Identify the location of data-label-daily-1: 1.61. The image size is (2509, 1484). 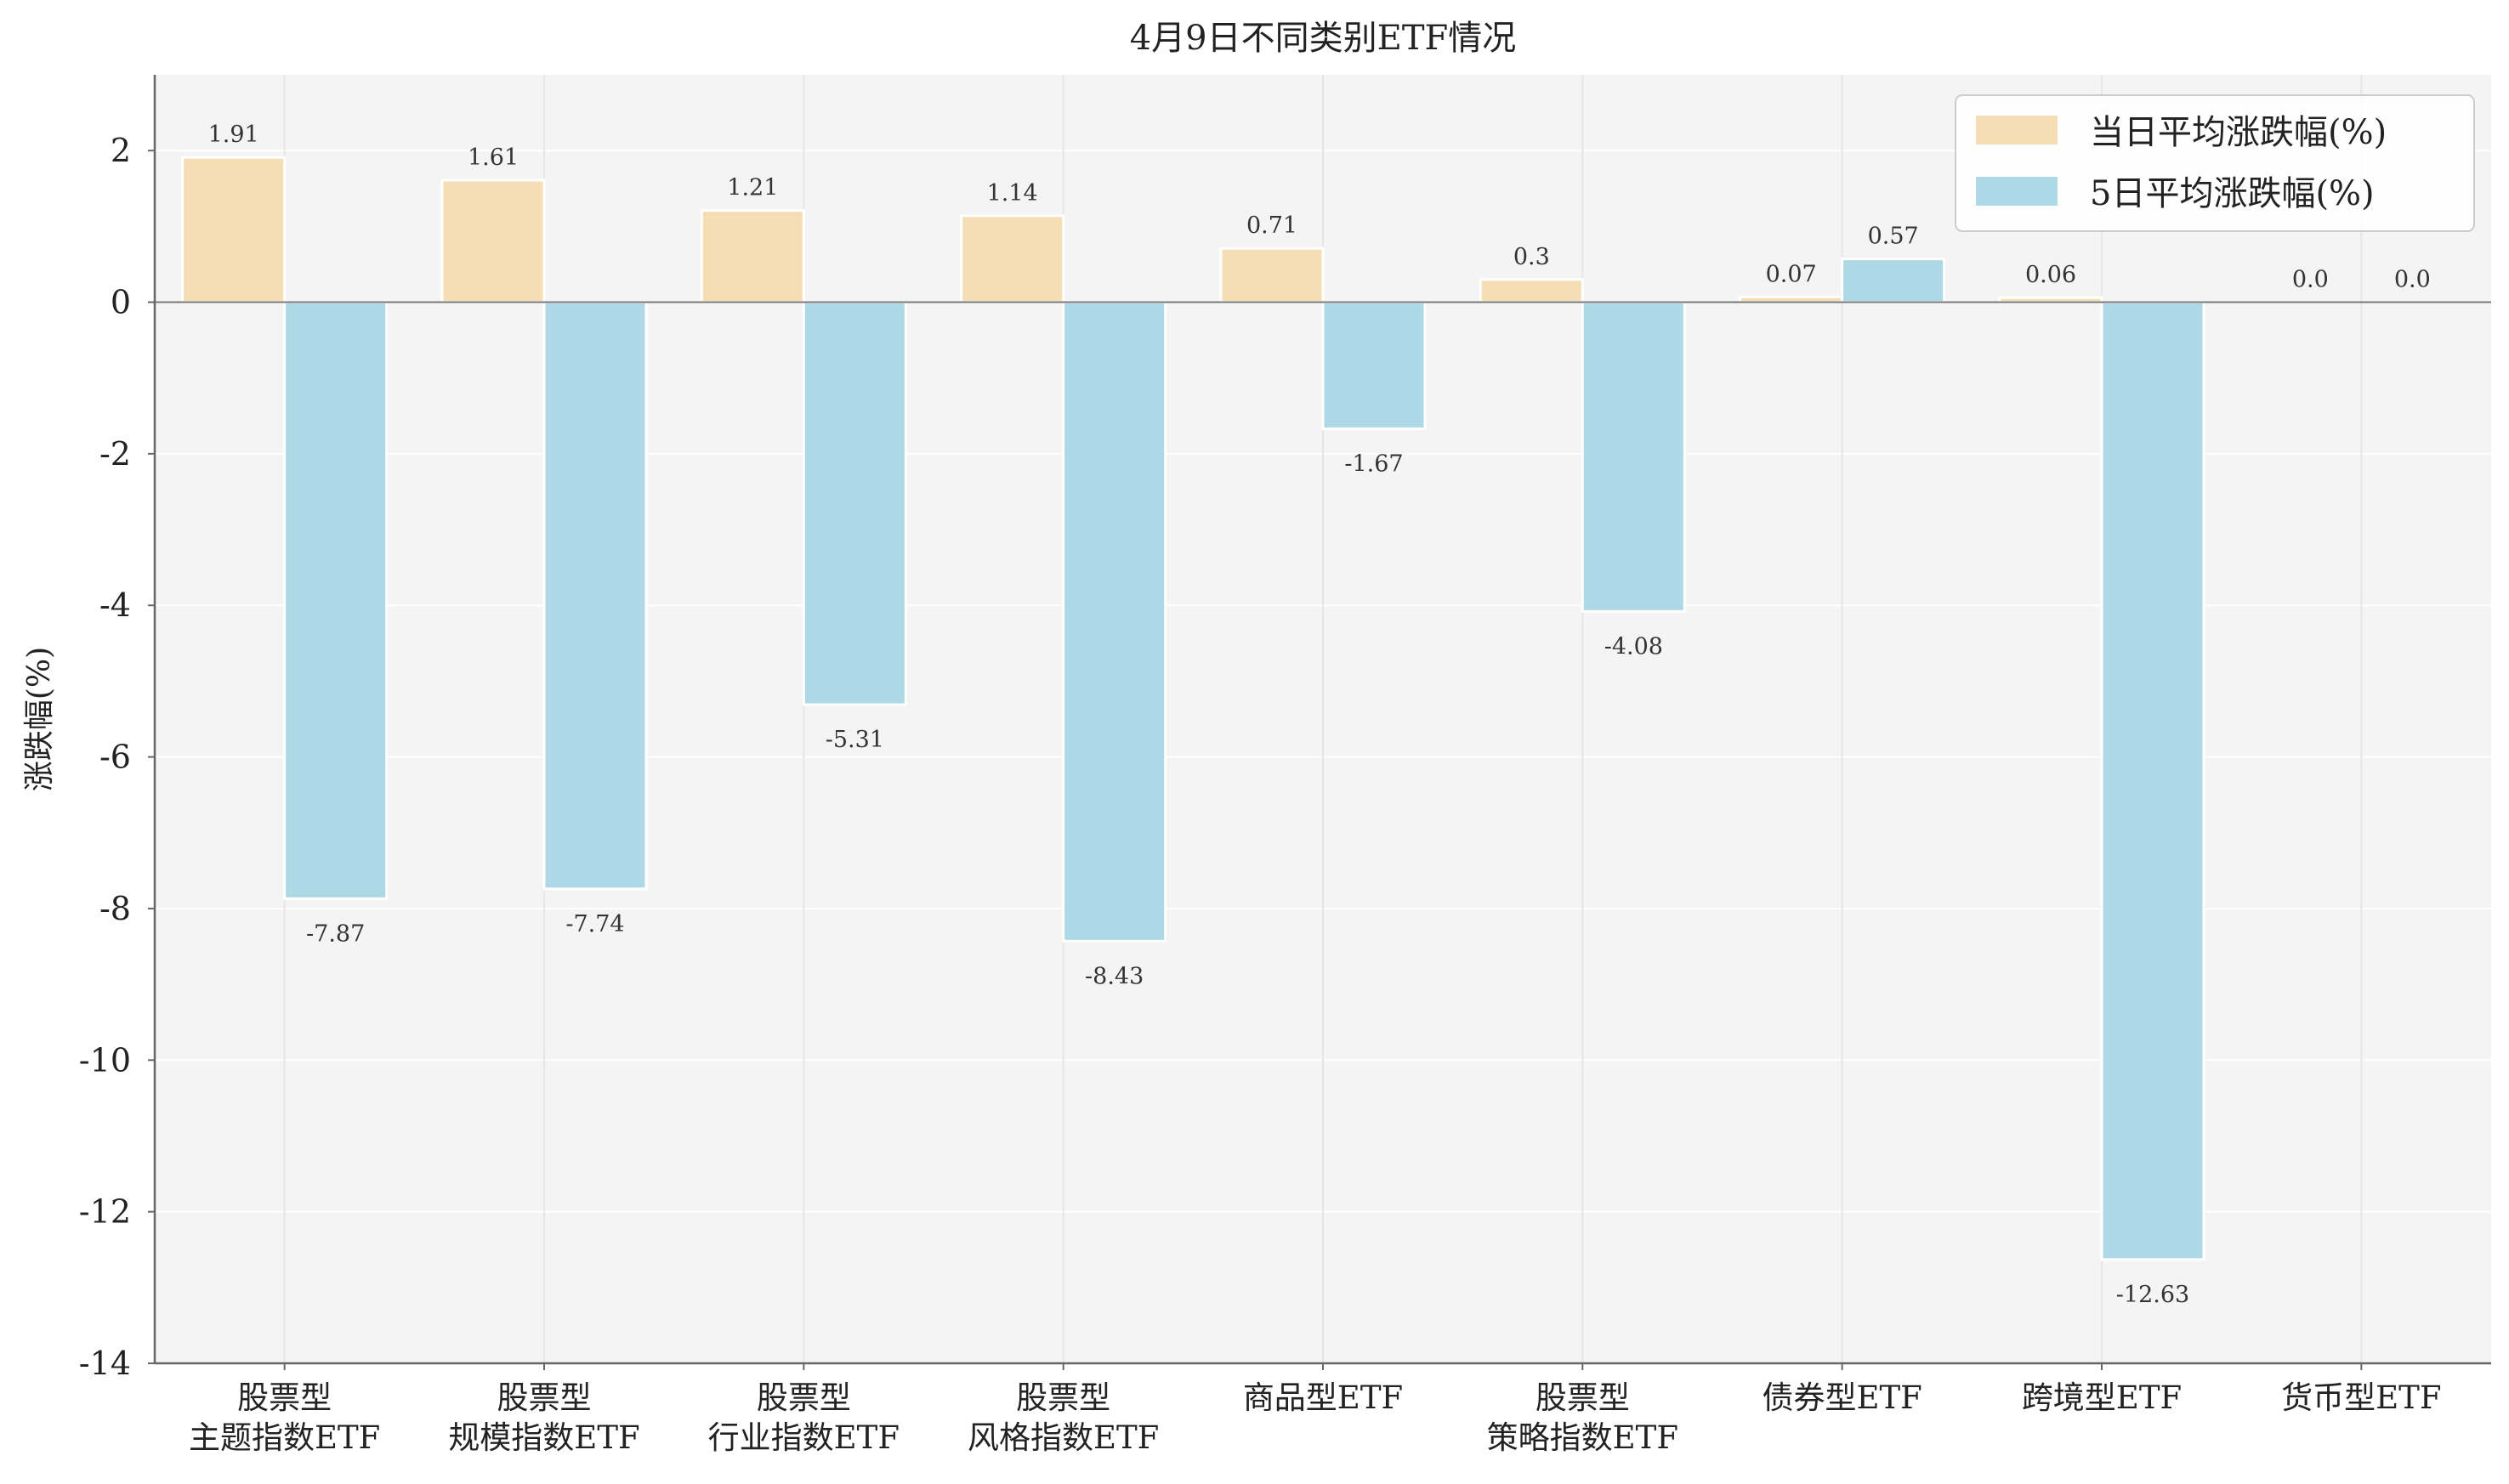
(493, 157).